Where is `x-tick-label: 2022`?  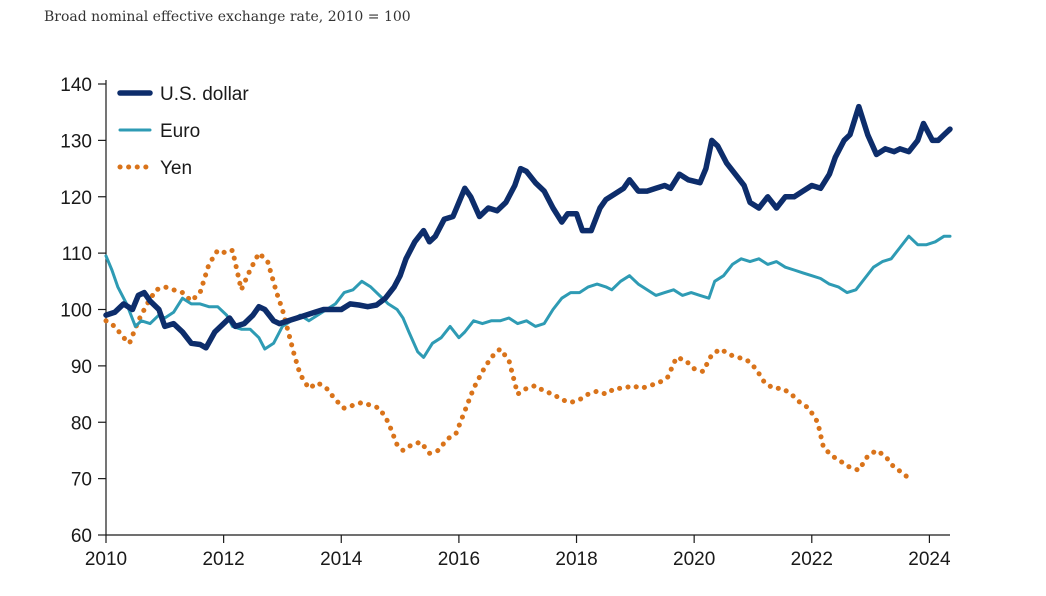 x-tick-label: 2022 is located at coordinates (812, 559).